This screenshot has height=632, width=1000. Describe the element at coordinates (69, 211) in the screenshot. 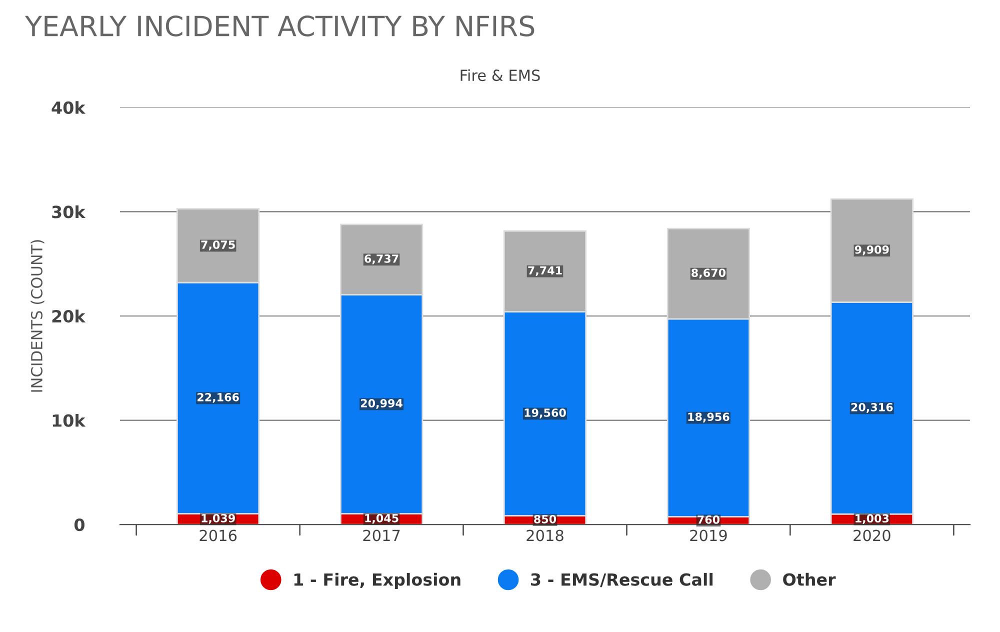

I see `y-tick-label: 30k` at that location.